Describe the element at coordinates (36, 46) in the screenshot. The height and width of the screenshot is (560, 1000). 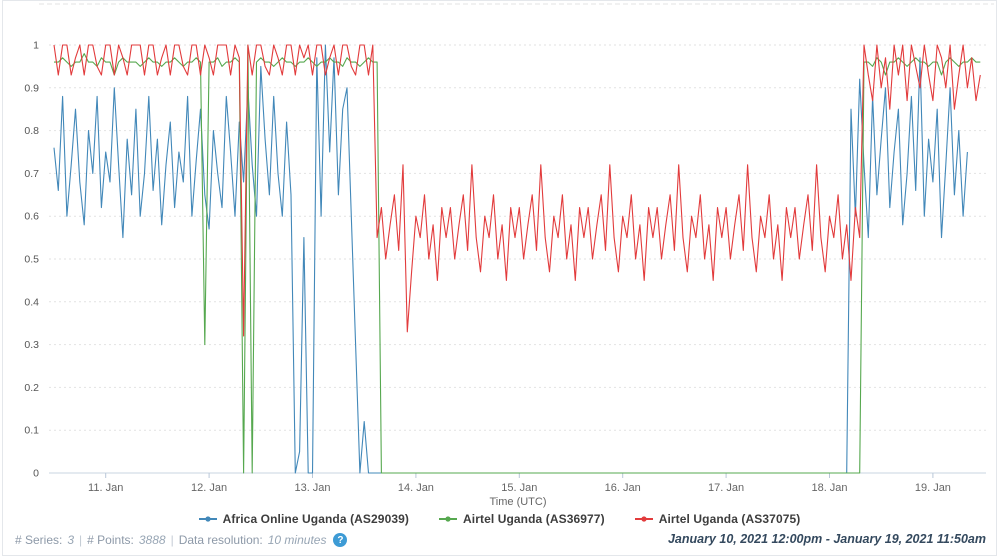
I see `svg-text: 1` at that location.